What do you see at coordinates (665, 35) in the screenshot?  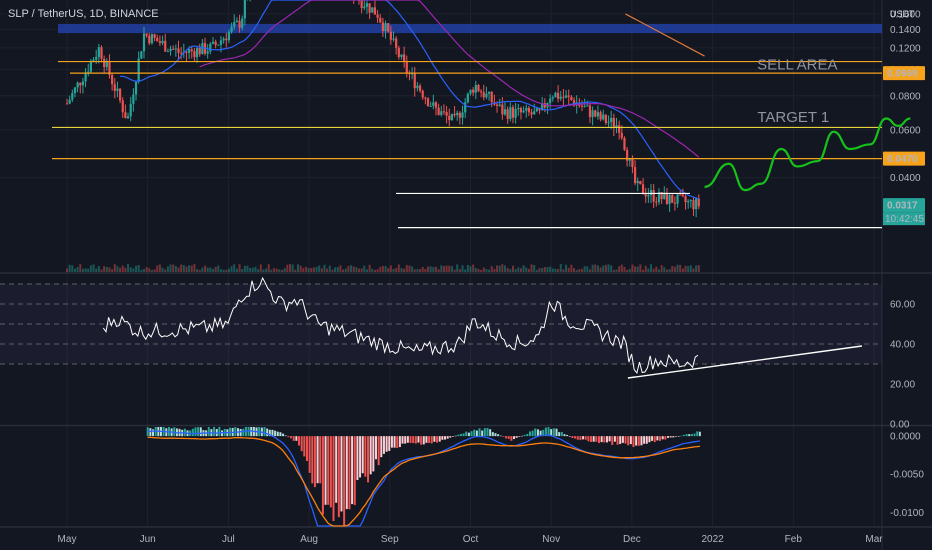 I see `price-trendline` at bounding box center [665, 35].